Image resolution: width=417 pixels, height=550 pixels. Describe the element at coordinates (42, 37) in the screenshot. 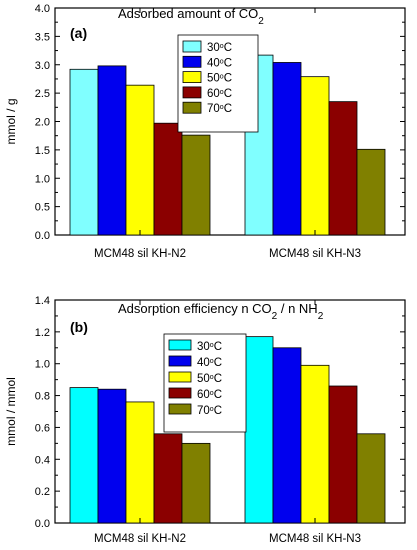

I see `y-tick-label: 3.5` at that location.